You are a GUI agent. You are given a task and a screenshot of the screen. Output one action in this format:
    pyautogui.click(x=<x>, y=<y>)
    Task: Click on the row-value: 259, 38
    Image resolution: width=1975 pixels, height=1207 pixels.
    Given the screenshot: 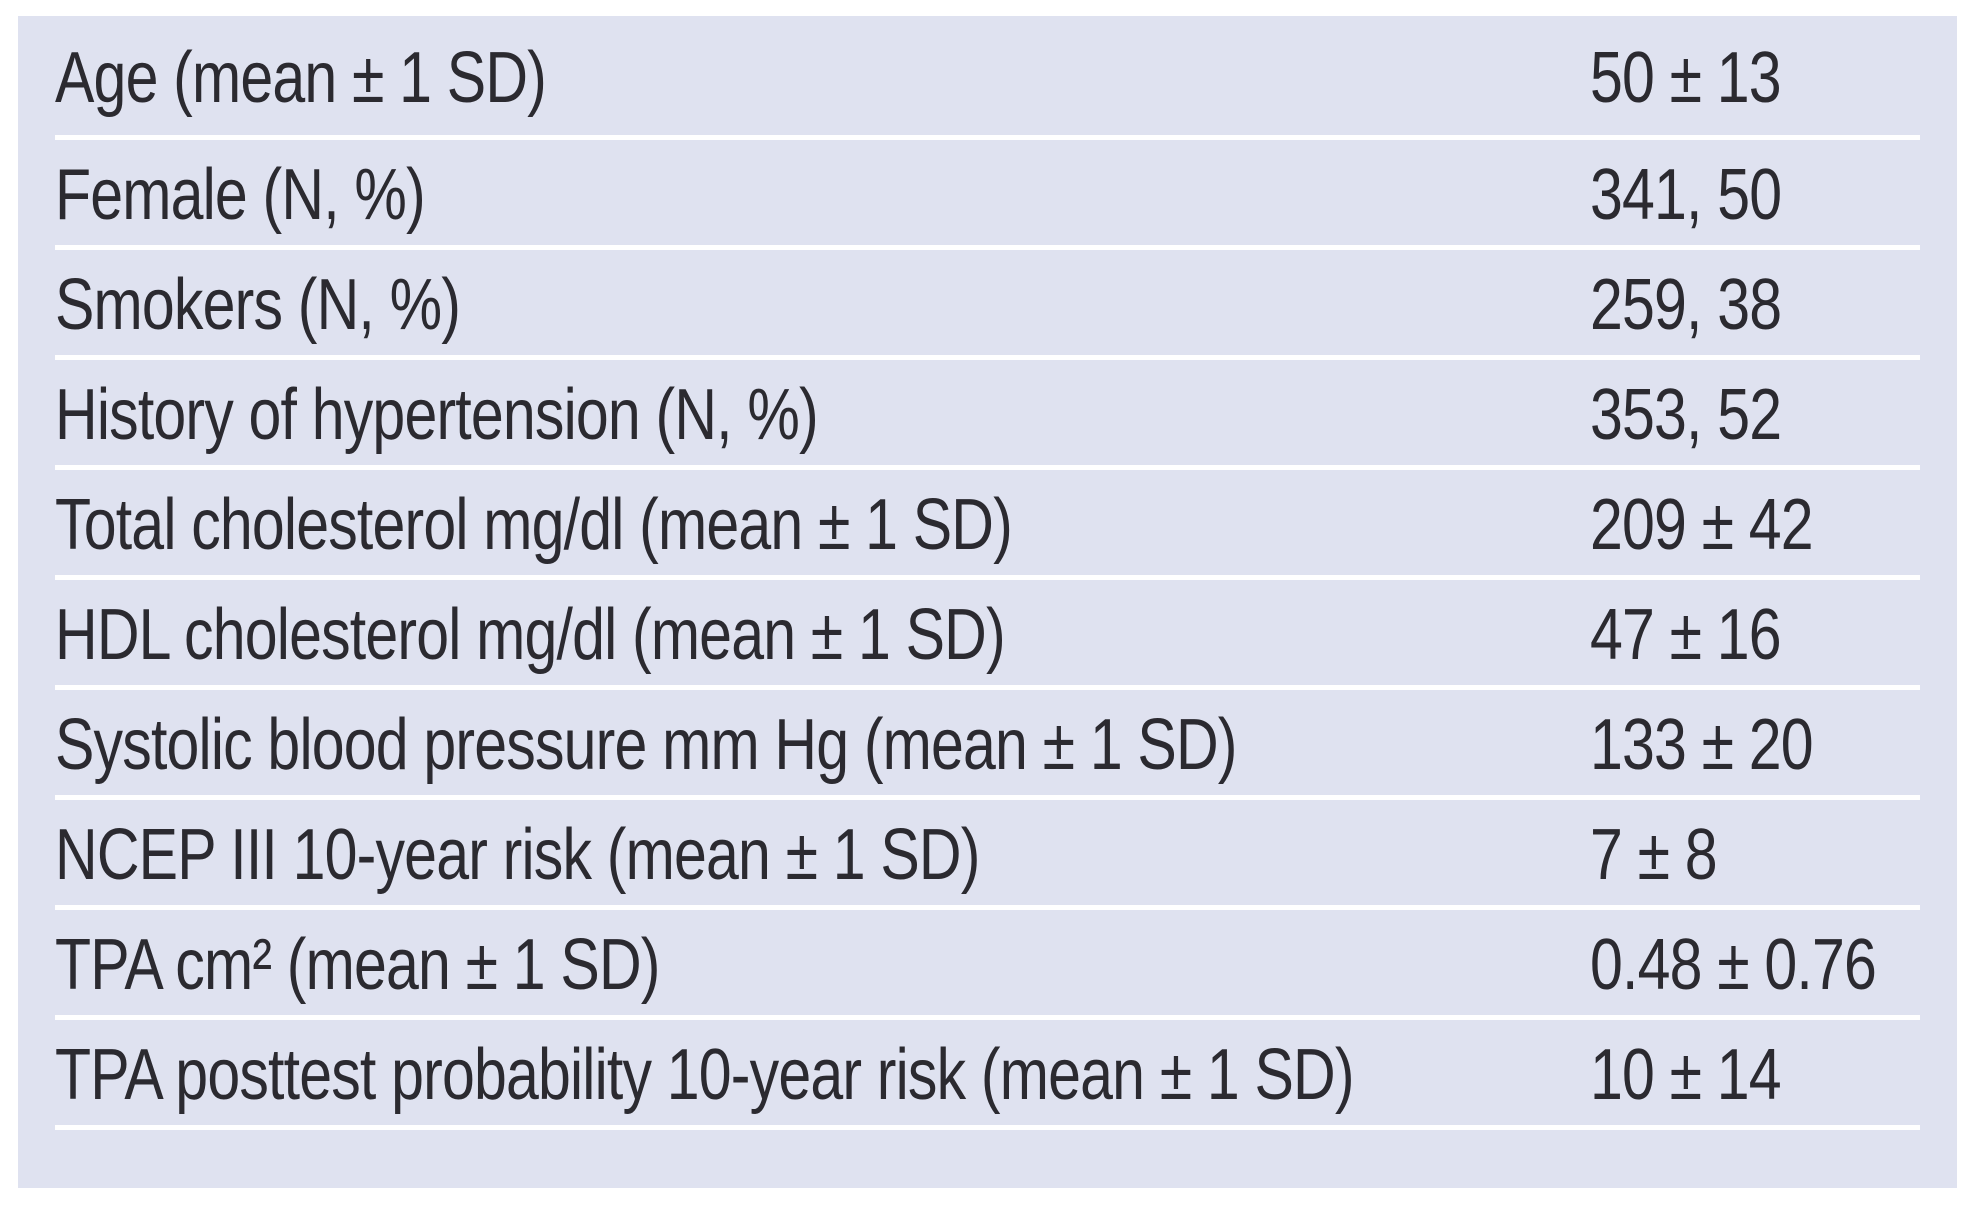 What is the action you would take?
    pyautogui.click(x=1686, y=304)
    